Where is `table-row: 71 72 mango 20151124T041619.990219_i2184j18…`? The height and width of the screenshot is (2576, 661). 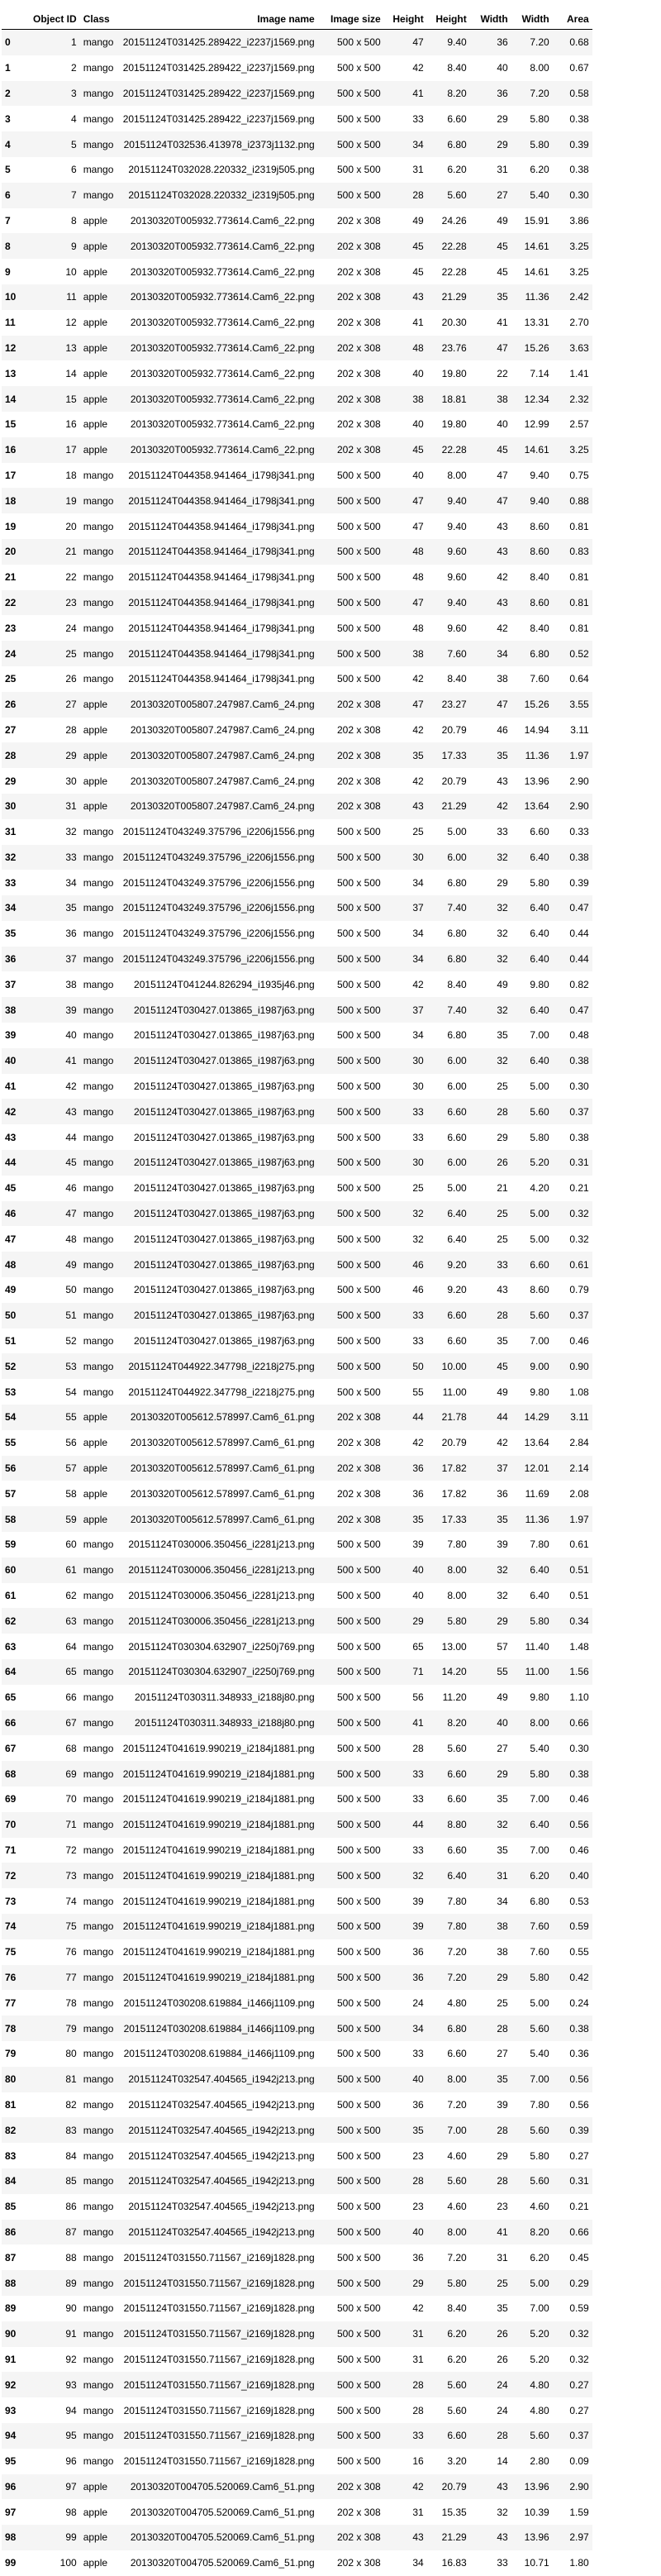
table-row: 71 72 mango 20151124T041619.990219_i2184j18… is located at coordinates (297, 1850).